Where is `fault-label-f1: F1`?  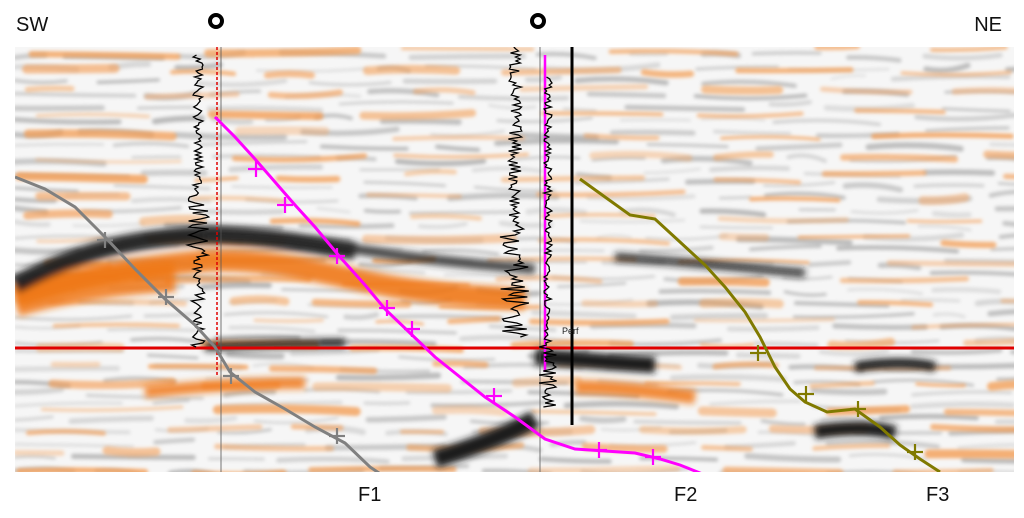
fault-label-f1: F1 is located at coordinates (370, 495).